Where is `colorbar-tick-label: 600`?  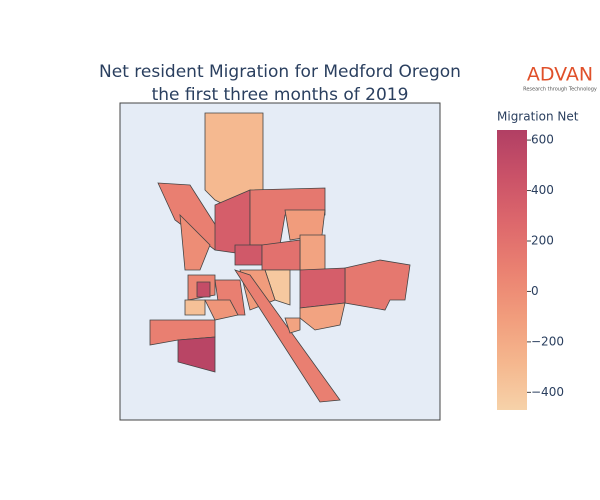 colorbar-tick-label: 600 is located at coordinates (542, 140).